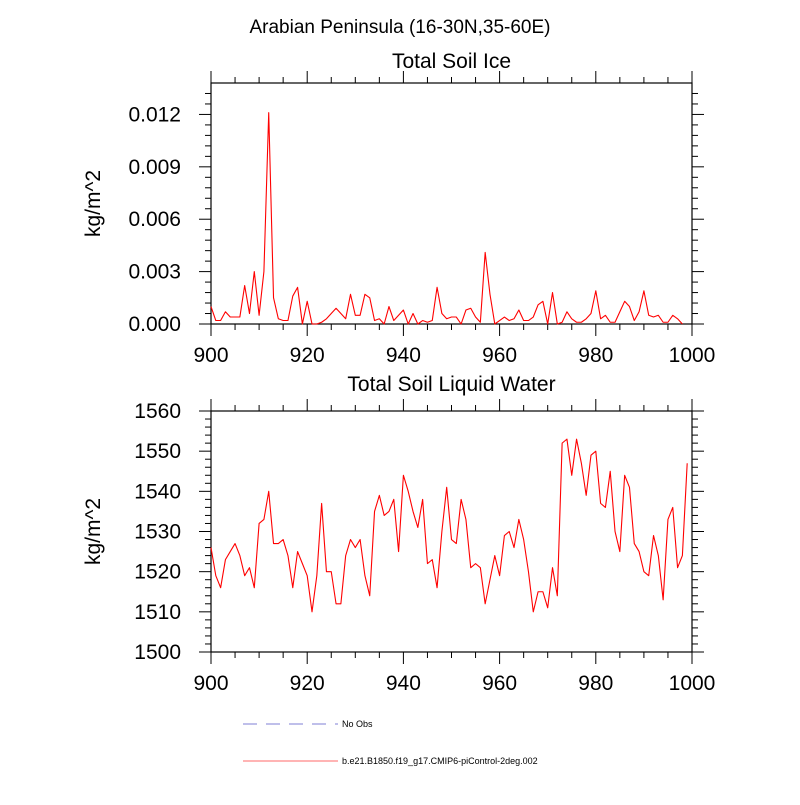 The height and width of the screenshot is (805, 800). Describe the element at coordinates (154, 272) in the screenshot. I see `y-tick-label: 0.003` at that location.